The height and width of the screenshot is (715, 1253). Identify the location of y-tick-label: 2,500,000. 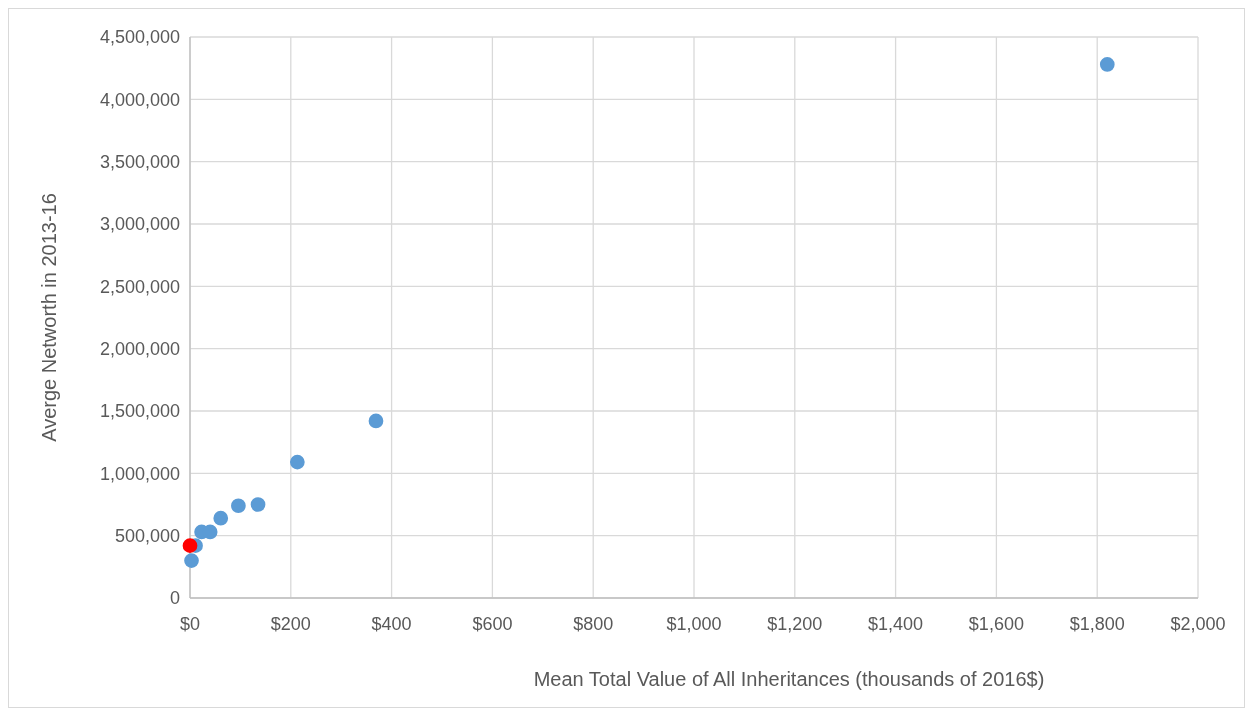
(139, 286).